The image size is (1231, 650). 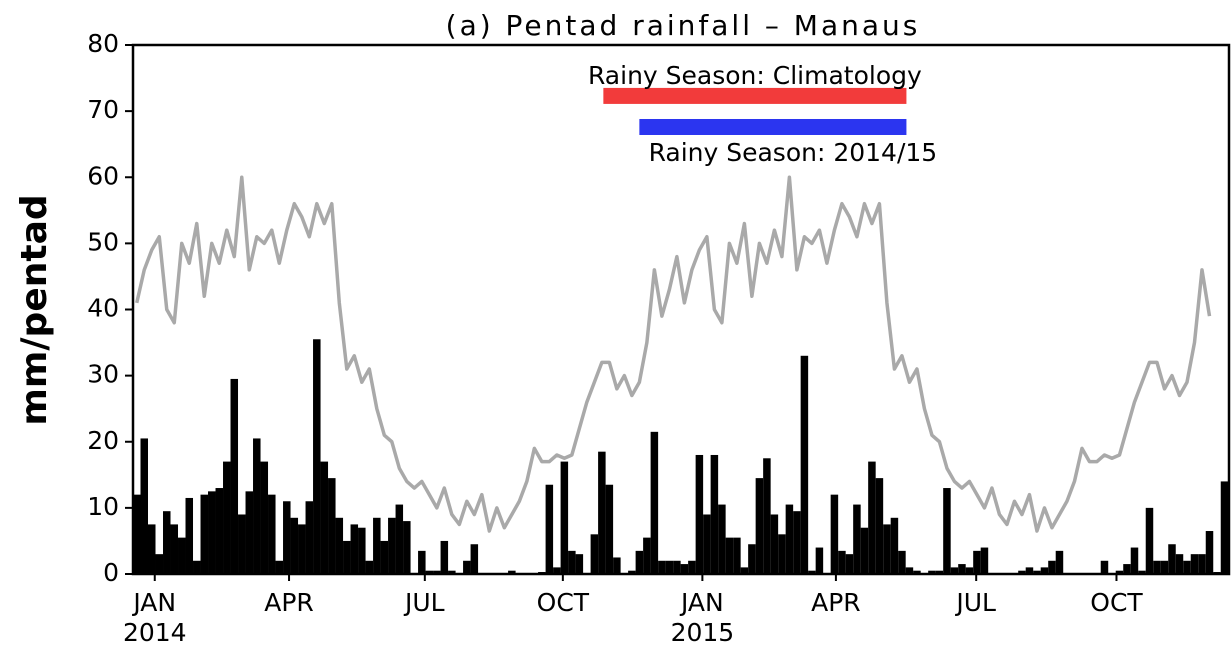 I want to click on y-tick-label: 30, so click(x=103, y=374).